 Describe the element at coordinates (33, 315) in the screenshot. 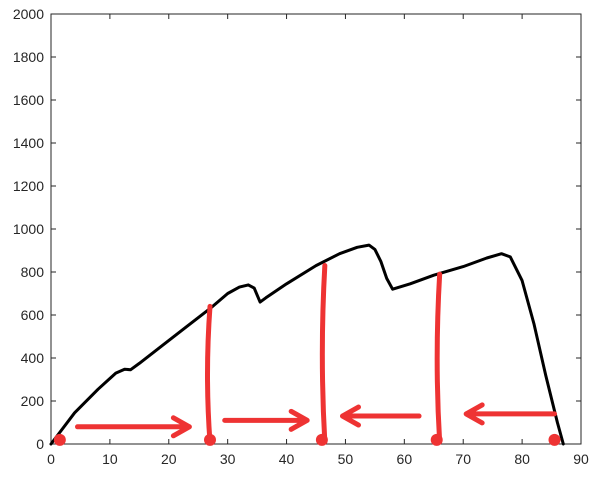

I see `y-tick-label-3: 600` at that location.